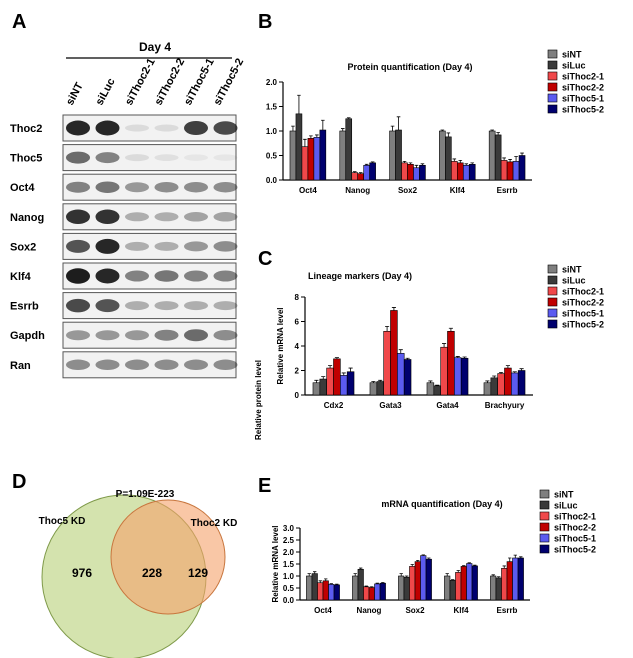 The image size is (633, 658). What do you see at coordinates (21, 277) in the screenshot?
I see `row-label: Klf4` at bounding box center [21, 277].